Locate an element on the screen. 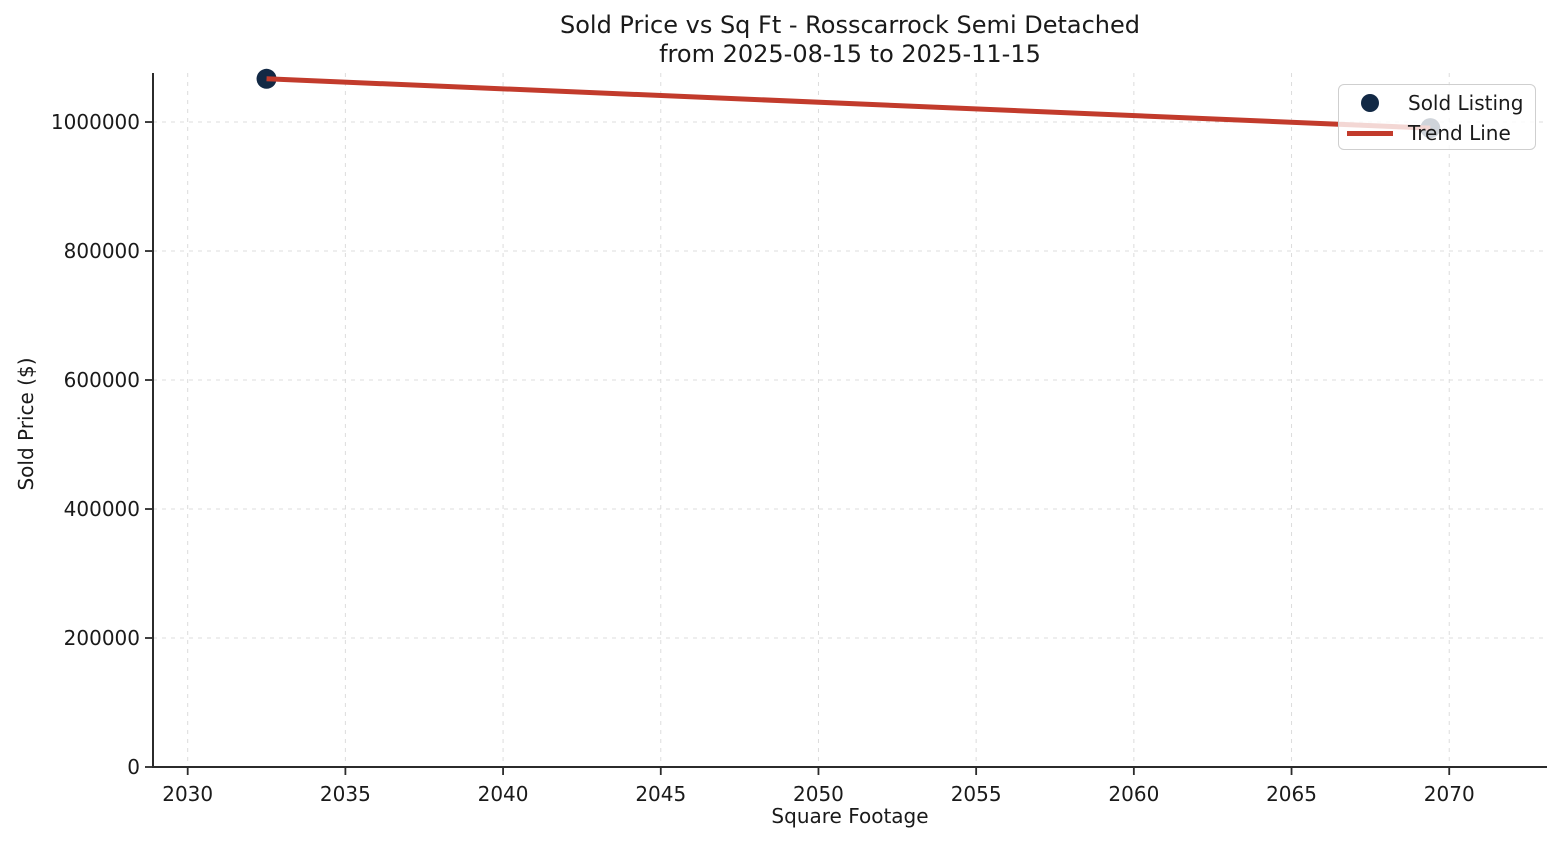 This screenshot has width=1560, height=845. trend-line-sample-icon is located at coordinates (1370, 133).